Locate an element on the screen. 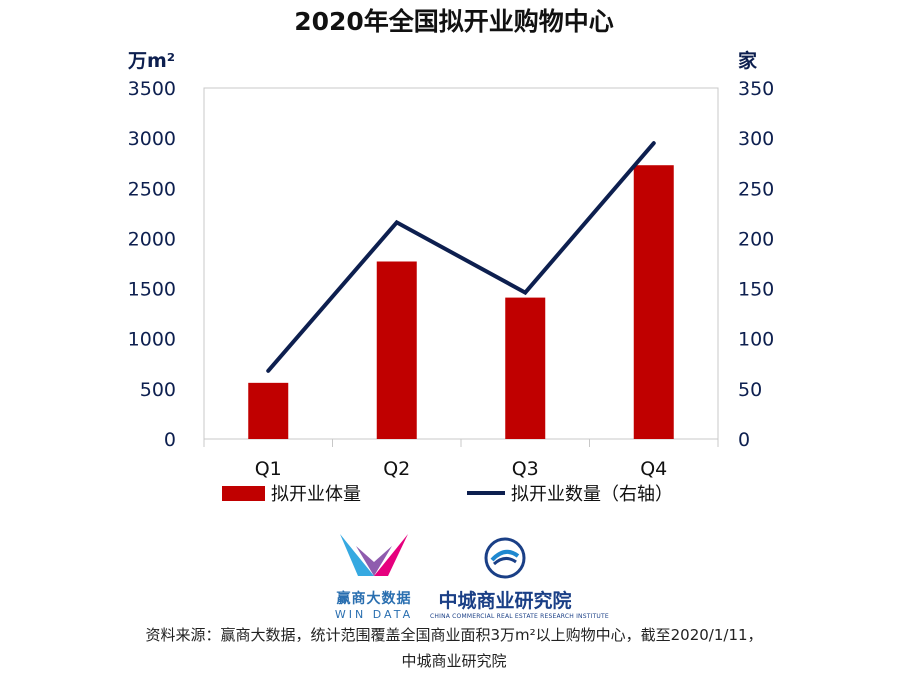 The height and width of the screenshot is (674, 908). left-axis-tick-label: 2500 is located at coordinates (152, 189).